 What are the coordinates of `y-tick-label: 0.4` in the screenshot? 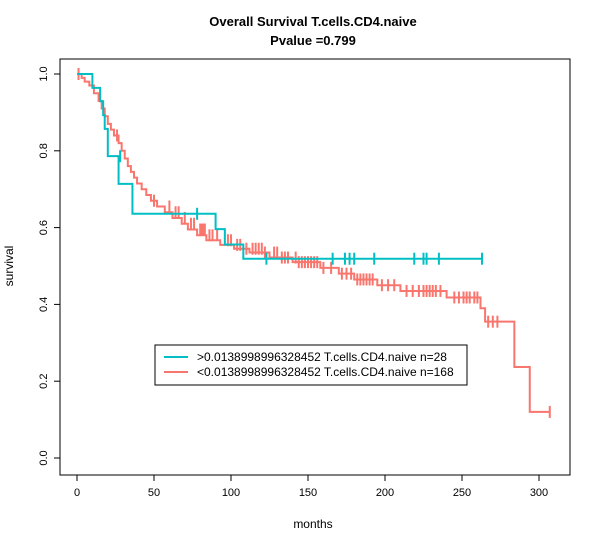 It's located at (44, 304).